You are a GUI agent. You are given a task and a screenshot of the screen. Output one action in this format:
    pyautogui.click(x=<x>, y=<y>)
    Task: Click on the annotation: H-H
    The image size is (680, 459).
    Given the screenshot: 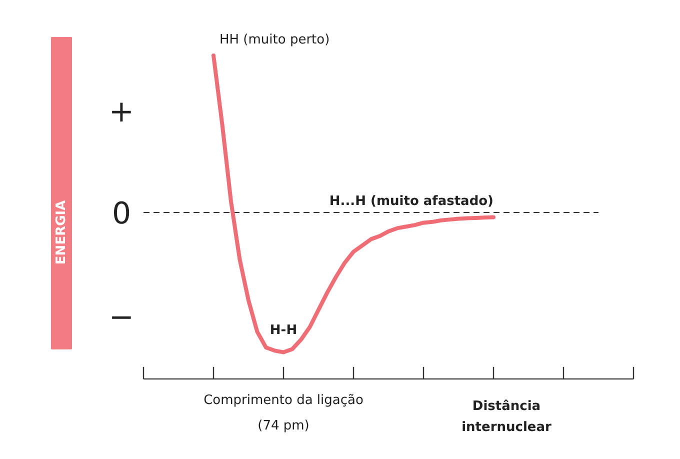 What is the action you would take?
    pyautogui.click(x=284, y=330)
    